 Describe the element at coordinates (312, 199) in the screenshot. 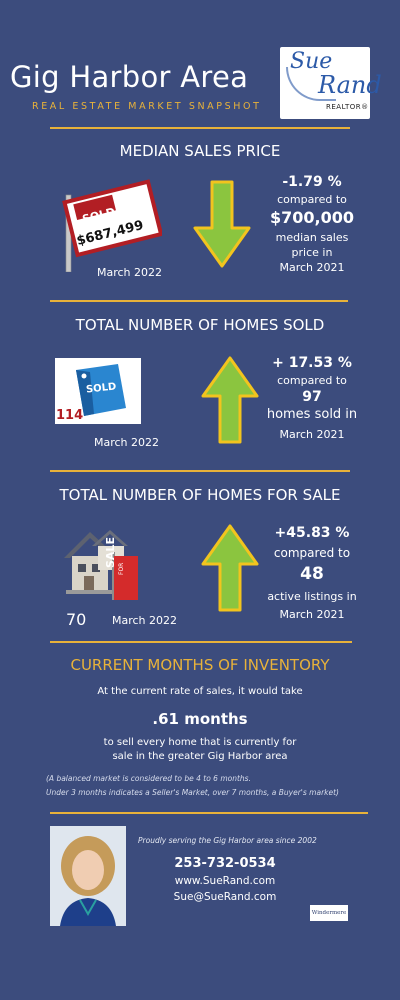

I see `median-compared: compared to` at that location.